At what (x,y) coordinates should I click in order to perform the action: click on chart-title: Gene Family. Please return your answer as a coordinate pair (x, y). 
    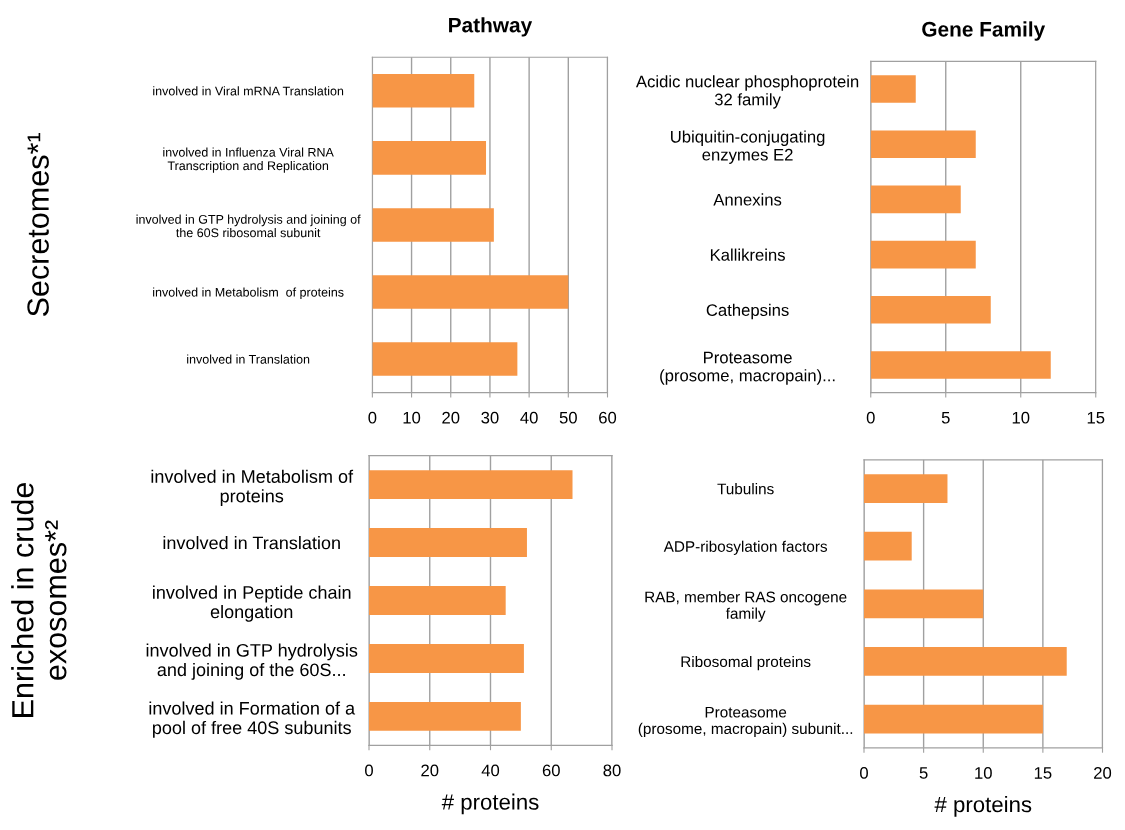
    Looking at the image, I should click on (984, 31).